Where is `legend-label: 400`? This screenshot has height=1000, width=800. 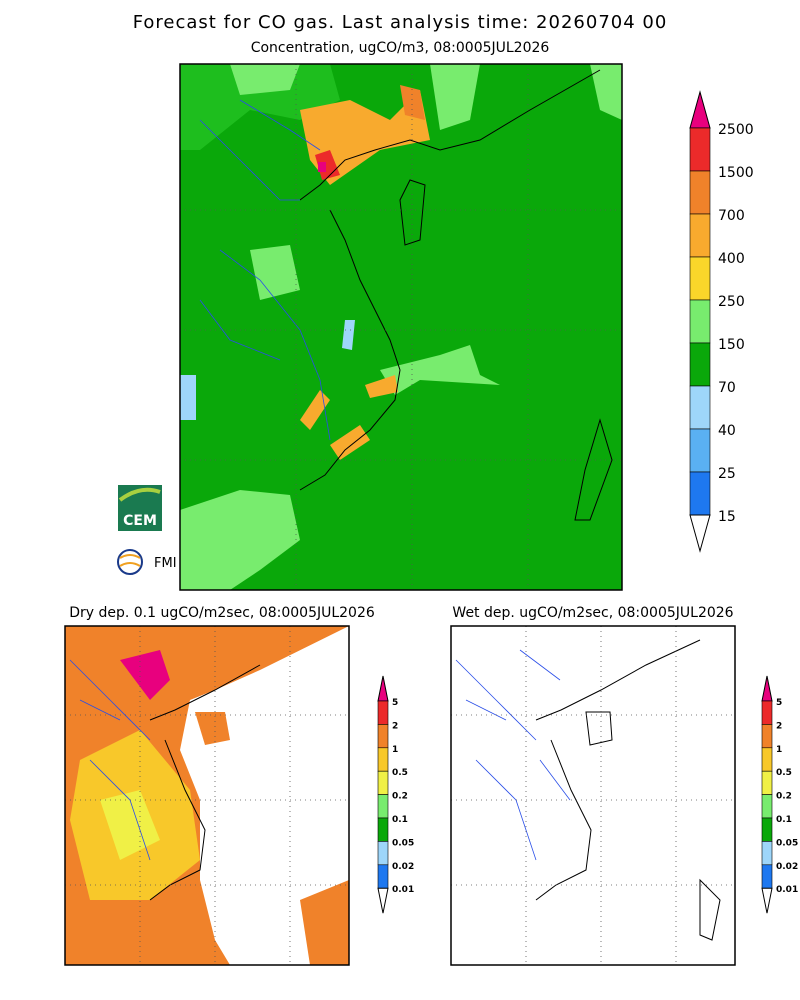
legend-label: 400 is located at coordinates (731, 259).